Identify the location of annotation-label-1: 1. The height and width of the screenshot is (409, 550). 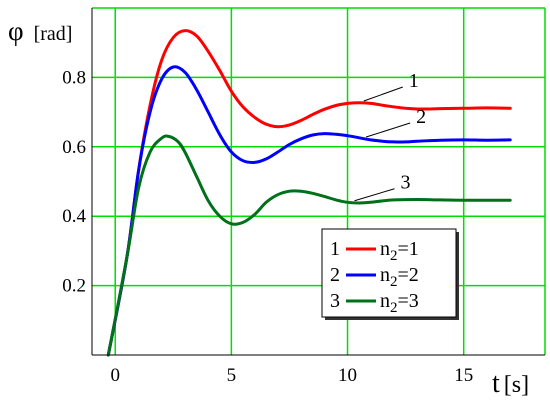
(414, 81).